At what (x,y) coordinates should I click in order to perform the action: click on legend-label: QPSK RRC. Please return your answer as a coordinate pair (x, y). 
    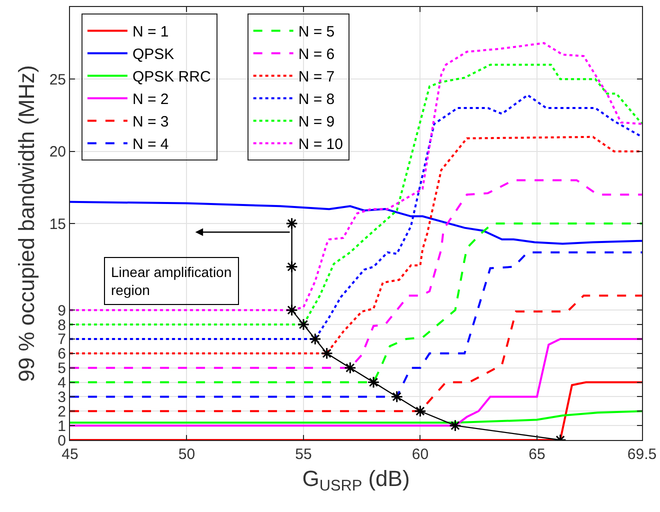
    Looking at the image, I should click on (171, 77).